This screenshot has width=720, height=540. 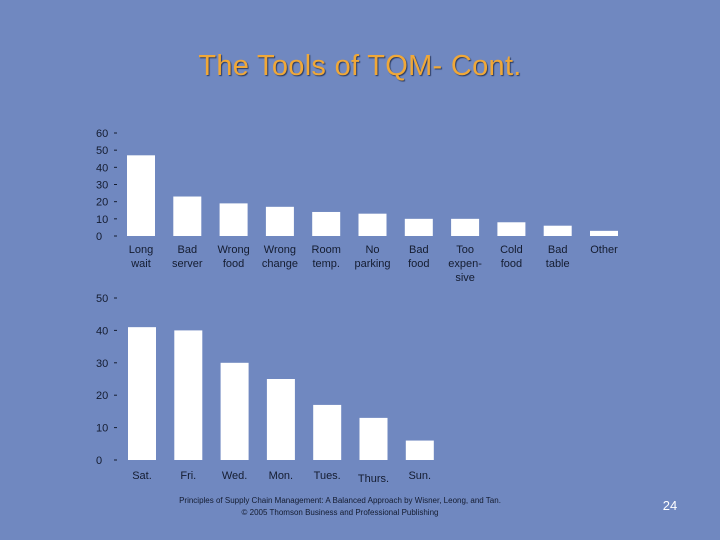 I want to click on chart2-category-label: Sun., so click(x=419, y=476).